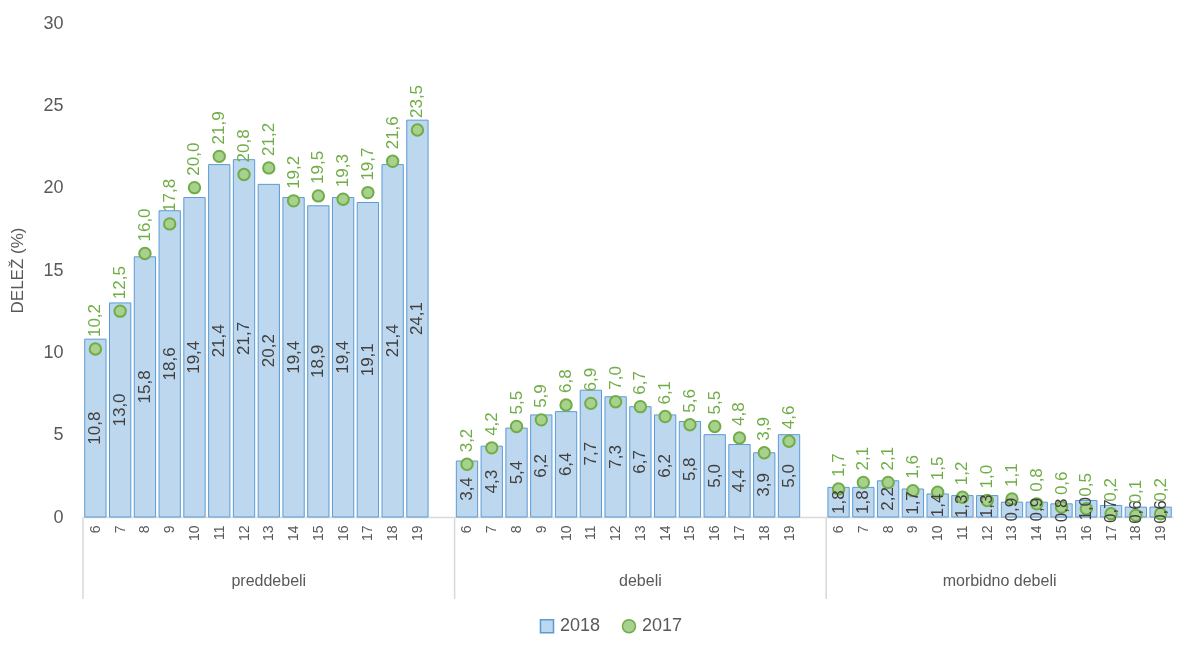 Image resolution: width=1203 pixels, height=648 pixels. I want to click on data-label: 18,6, so click(169, 364).